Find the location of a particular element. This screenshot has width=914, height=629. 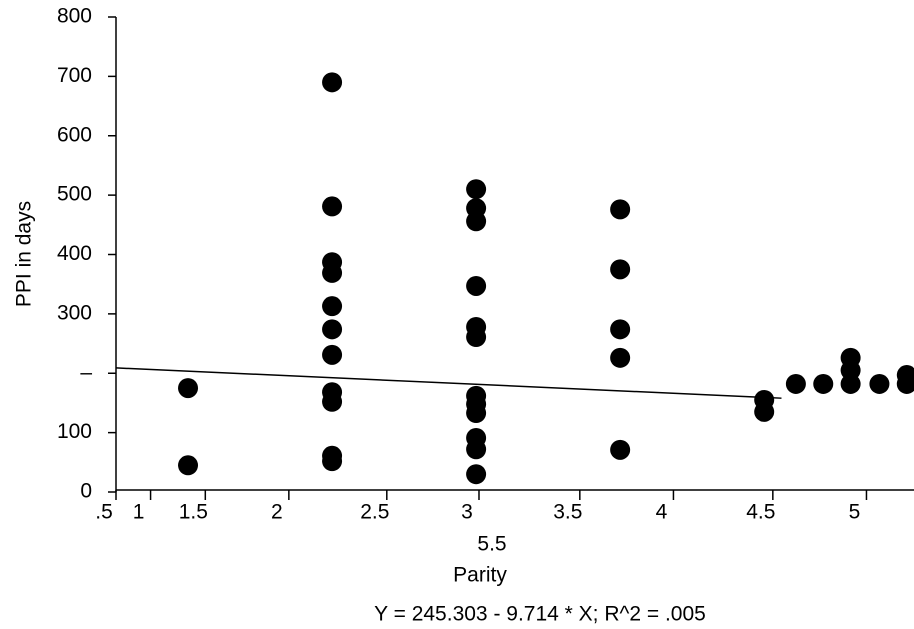

y-tick-label: 600 is located at coordinates (74, 134).